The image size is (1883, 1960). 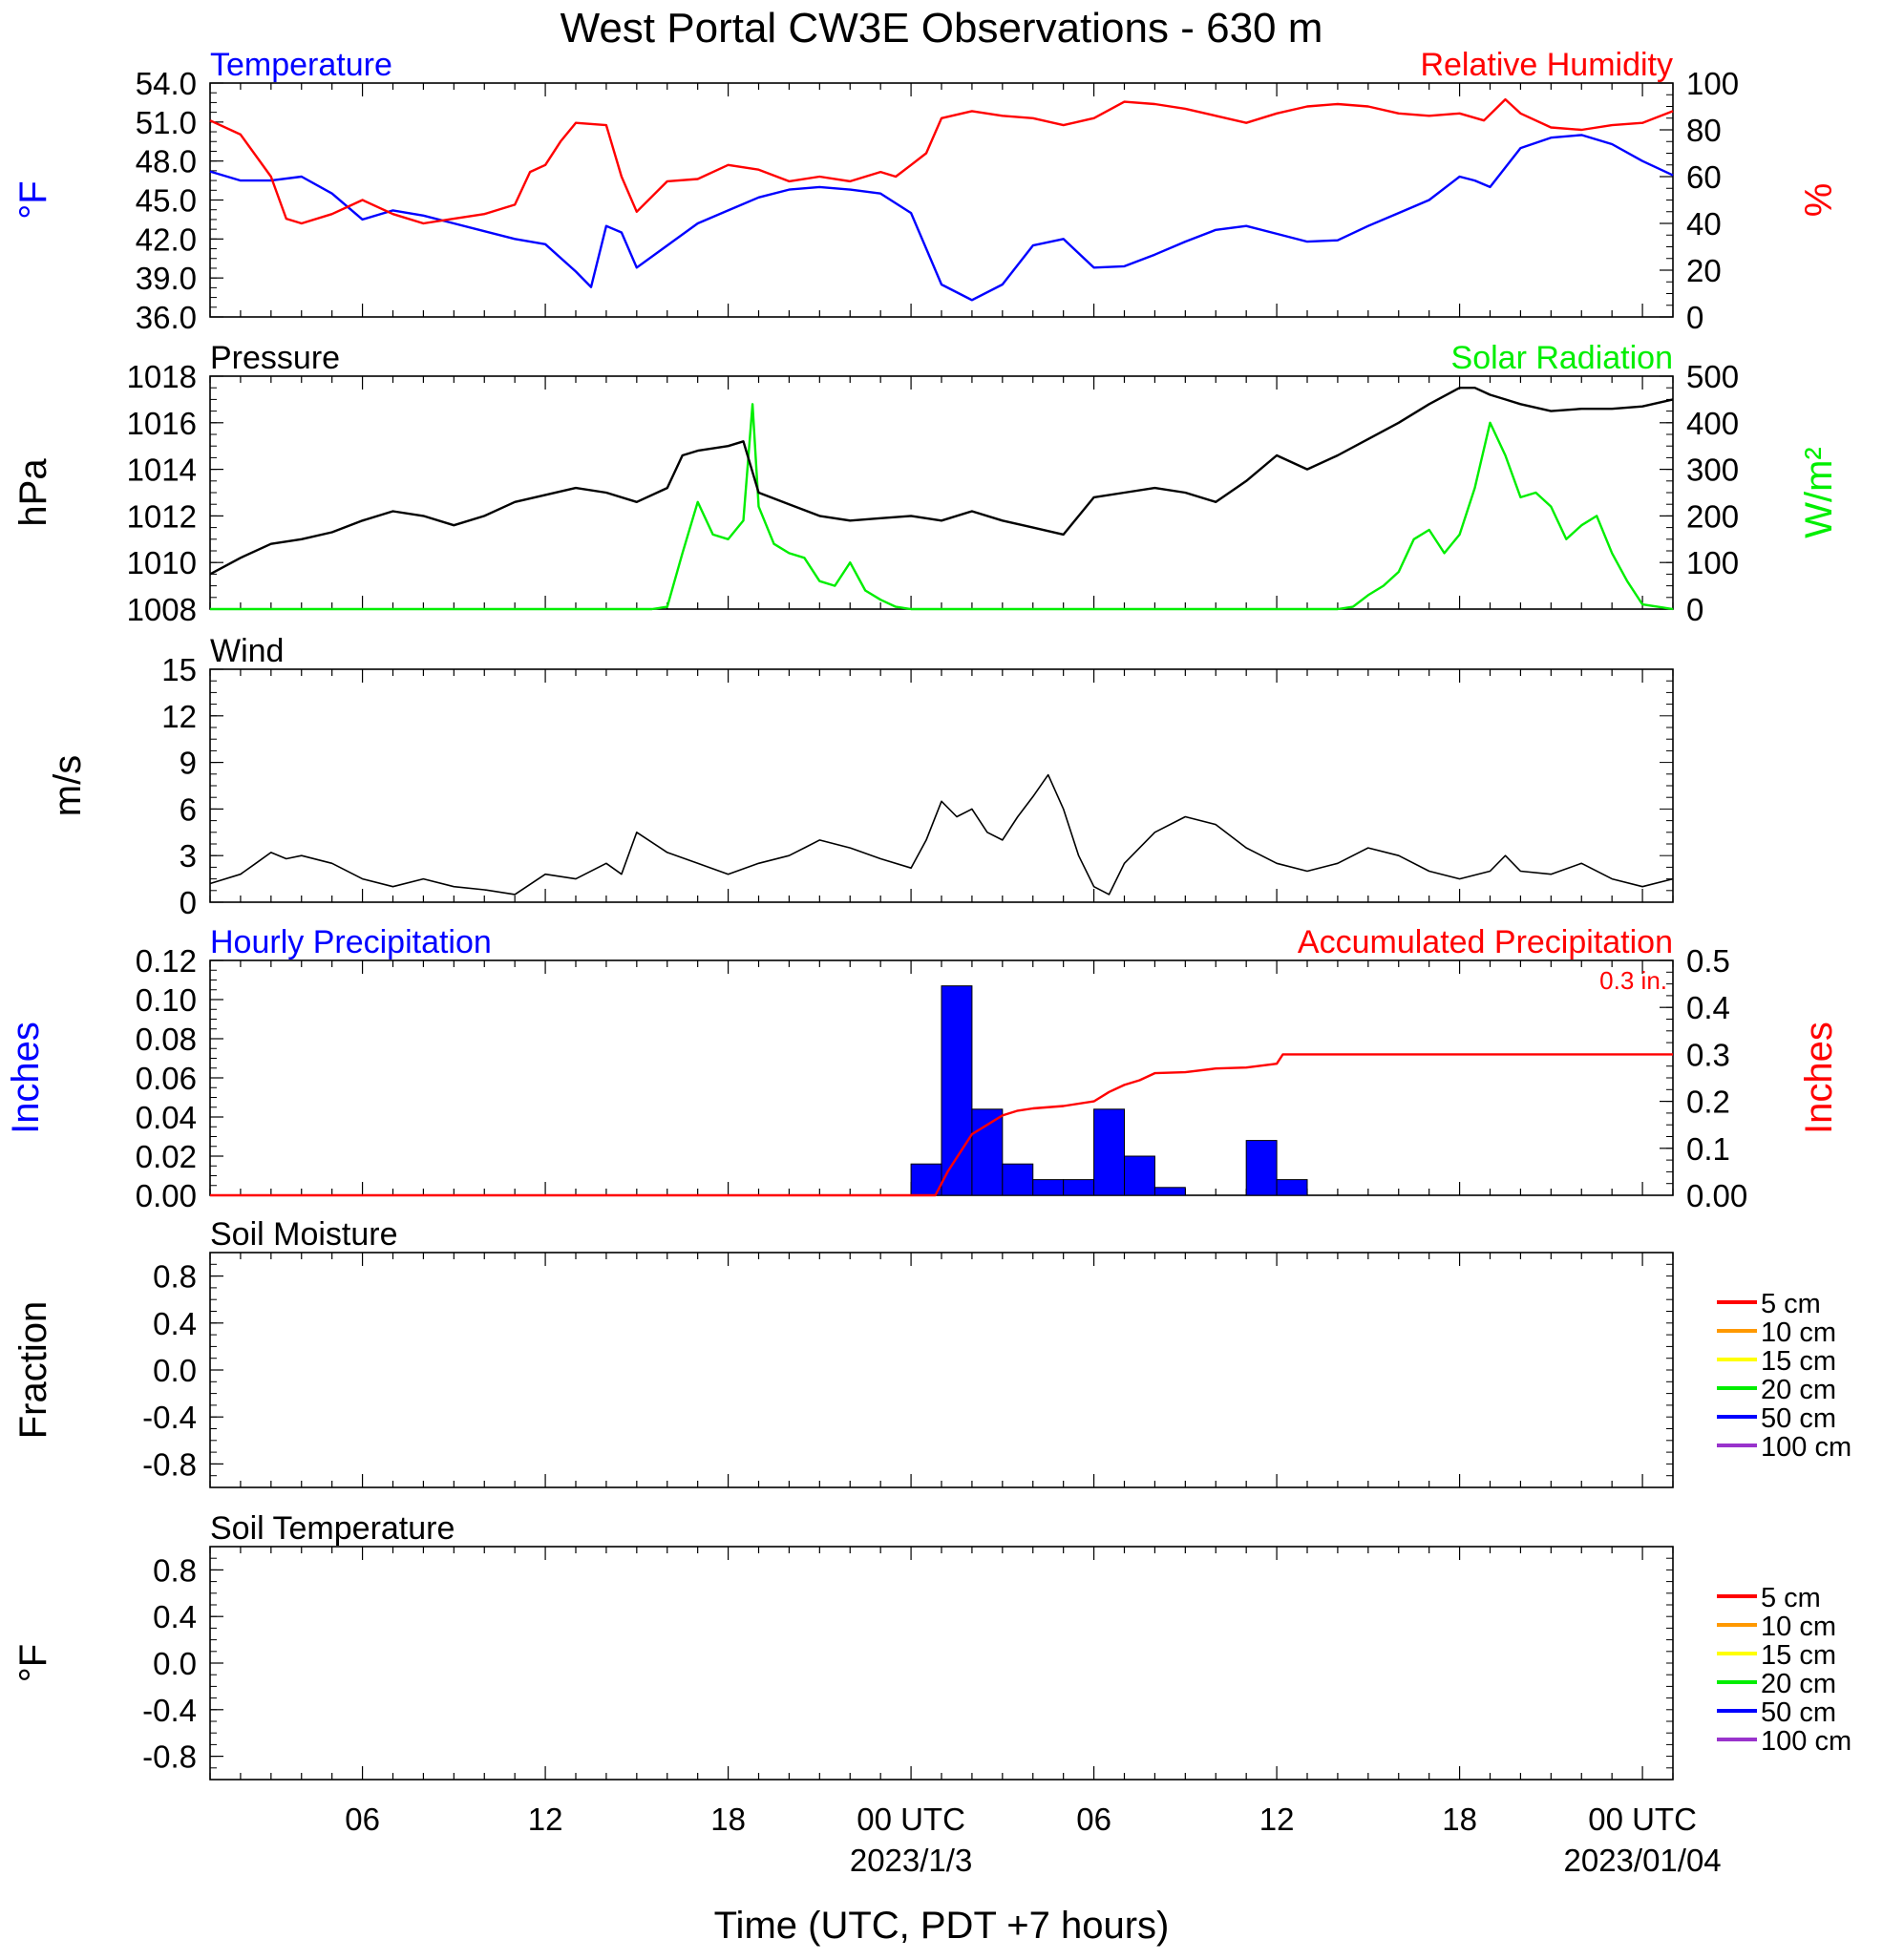 I want to click on panel-title-left: Pressure, so click(x=275, y=358).